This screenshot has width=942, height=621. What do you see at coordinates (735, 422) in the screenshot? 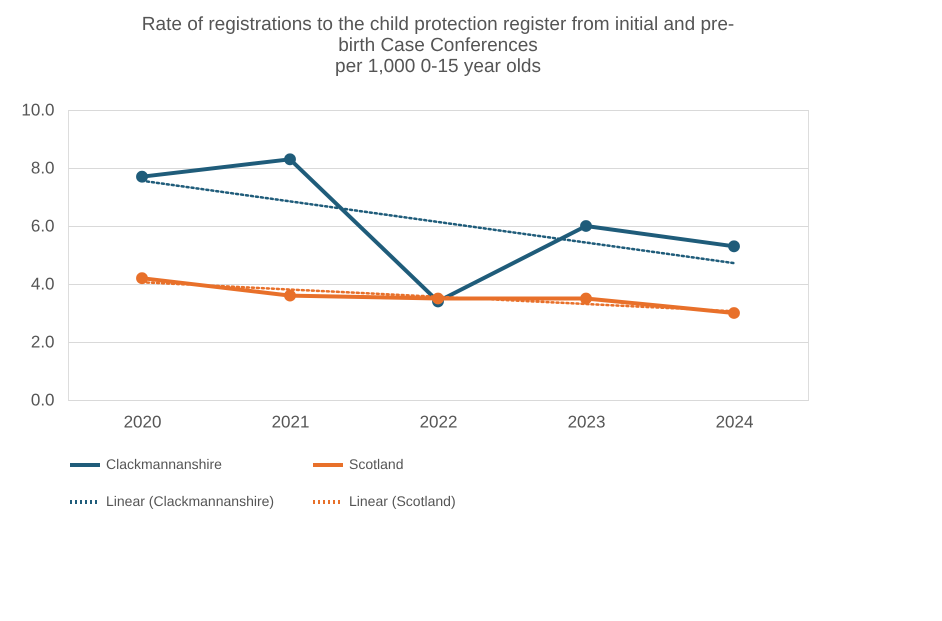
I see `x-tick-label: 2024` at bounding box center [735, 422].